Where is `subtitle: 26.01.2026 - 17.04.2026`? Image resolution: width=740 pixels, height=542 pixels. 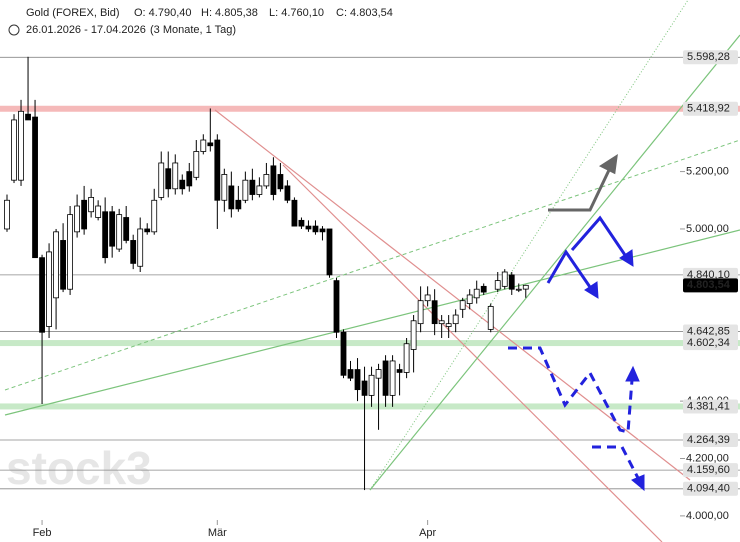
subtitle: 26.01.2026 - 17.04.2026 is located at coordinates (86, 30).